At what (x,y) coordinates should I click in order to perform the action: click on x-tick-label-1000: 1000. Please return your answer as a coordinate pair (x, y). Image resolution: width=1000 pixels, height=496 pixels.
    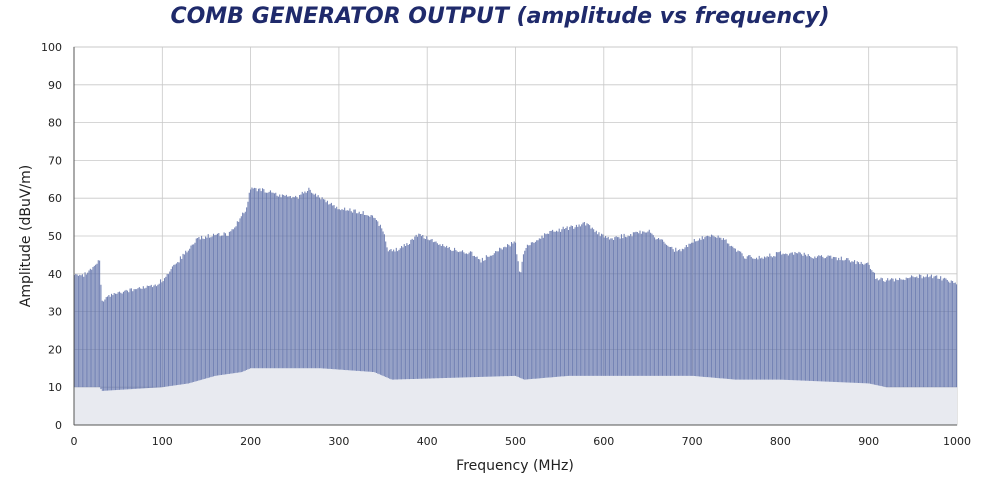
    Looking at the image, I should click on (957, 441).